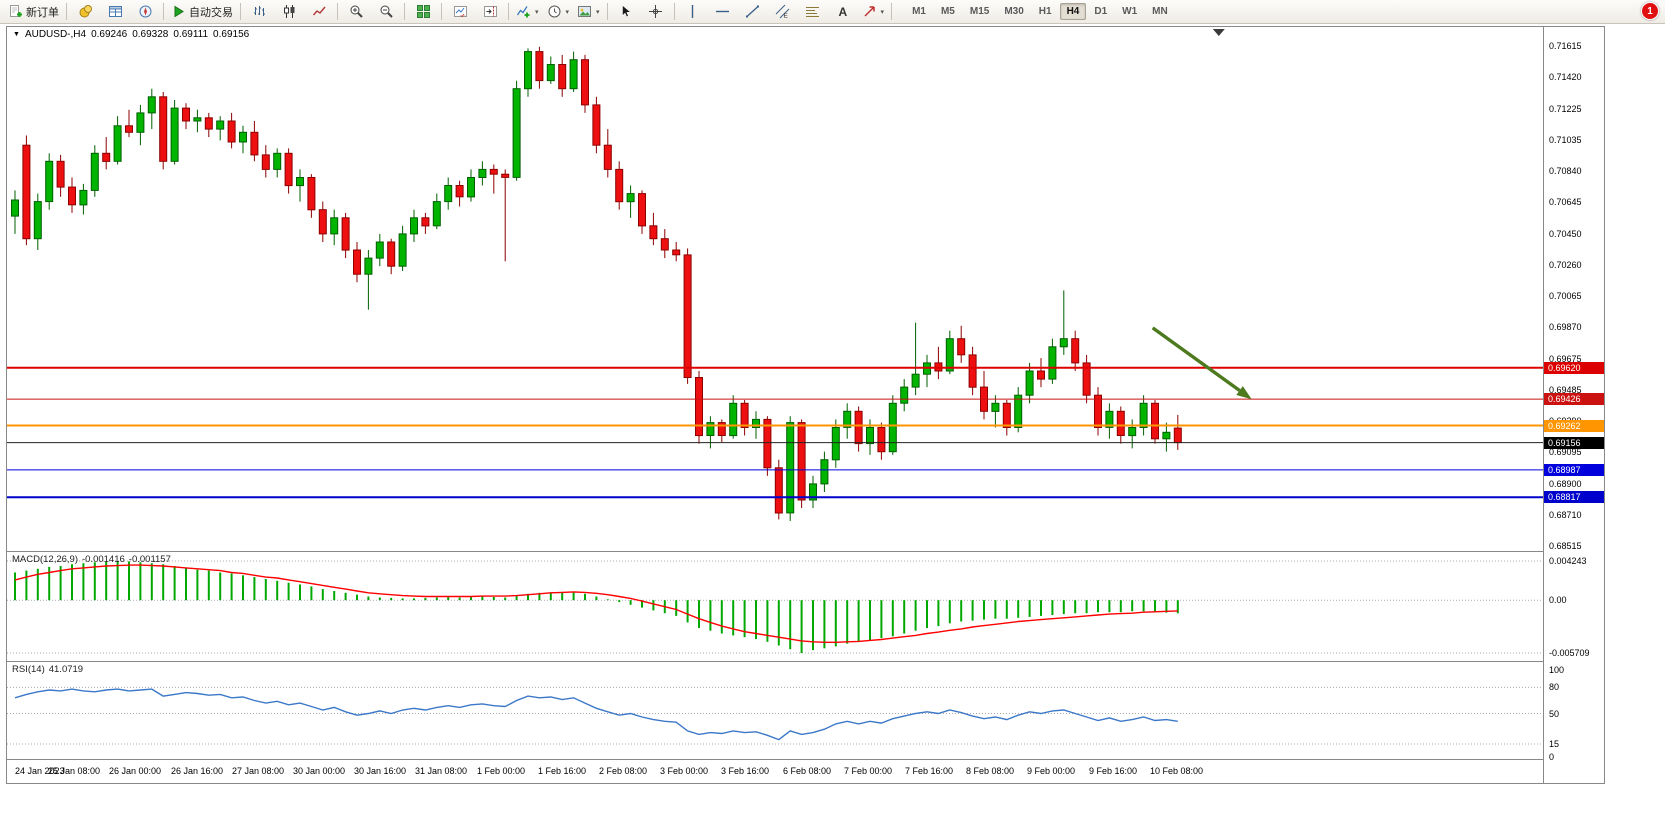 Image resolution: width=1665 pixels, height=834 pixels. What do you see at coordinates (109, 34) in the screenshot?
I see `chart-open-value: 0.69246` at bounding box center [109, 34].